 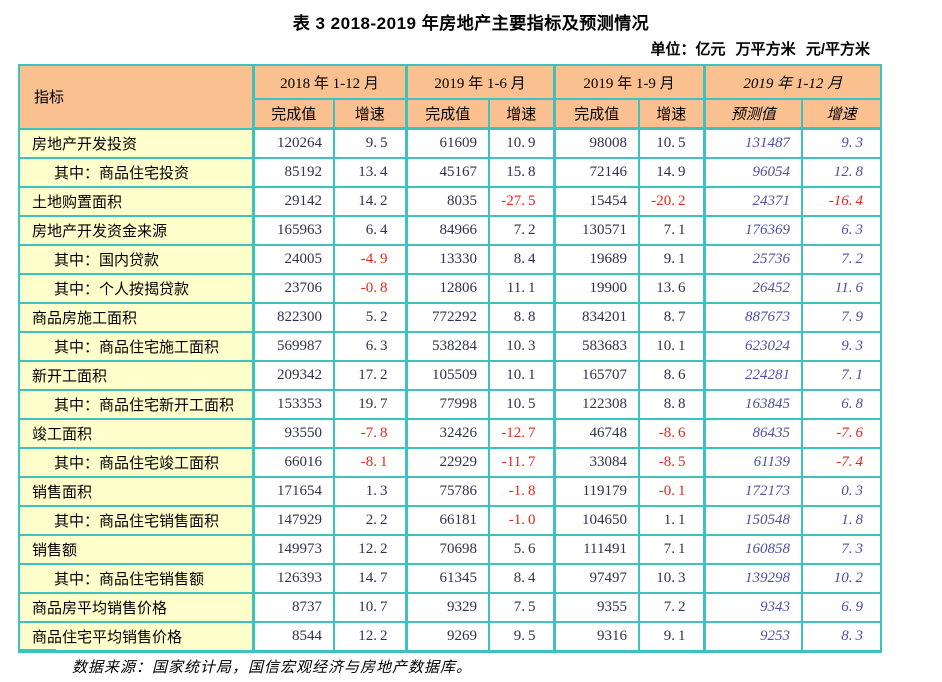 What do you see at coordinates (370, 375) in the screenshot?
I see `value-cell: 17. 2` at bounding box center [370, 375].